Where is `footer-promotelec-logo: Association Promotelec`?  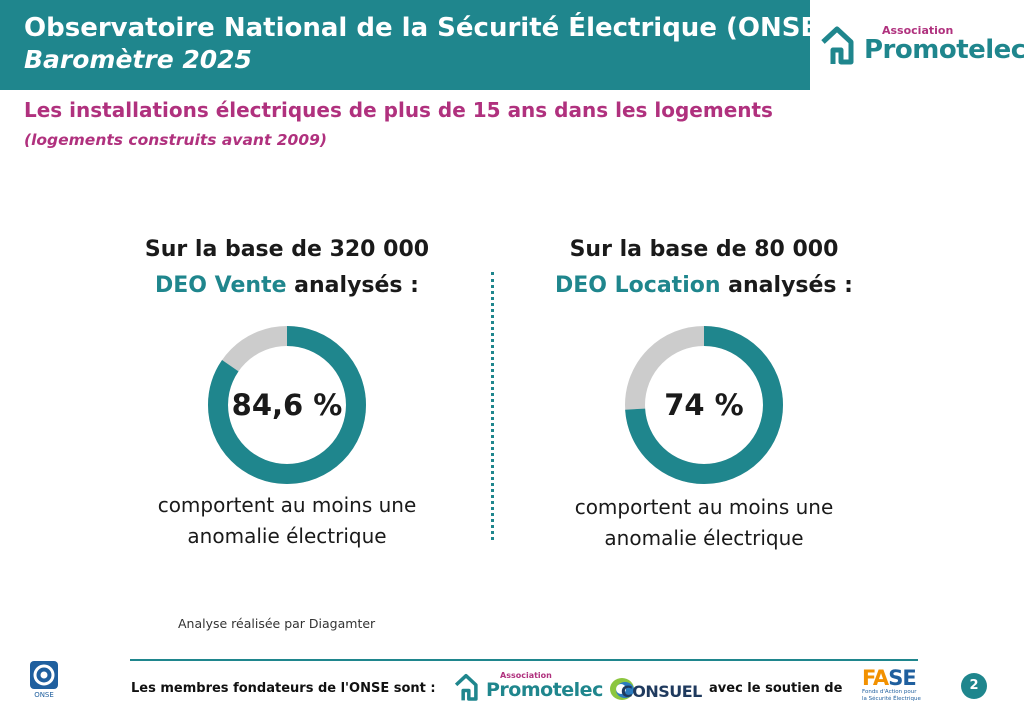 footer-promotelec-logo: Association Promotelec is located at coordinates (527, 687).